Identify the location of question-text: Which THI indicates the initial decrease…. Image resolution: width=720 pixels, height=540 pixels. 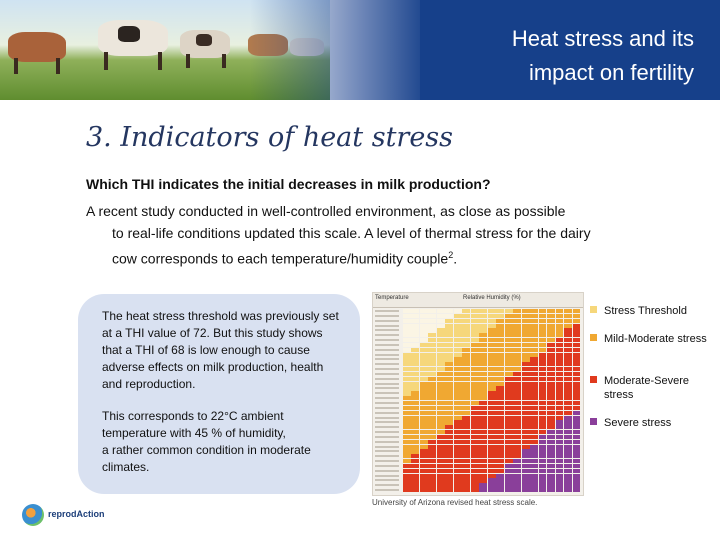
(288, 184).